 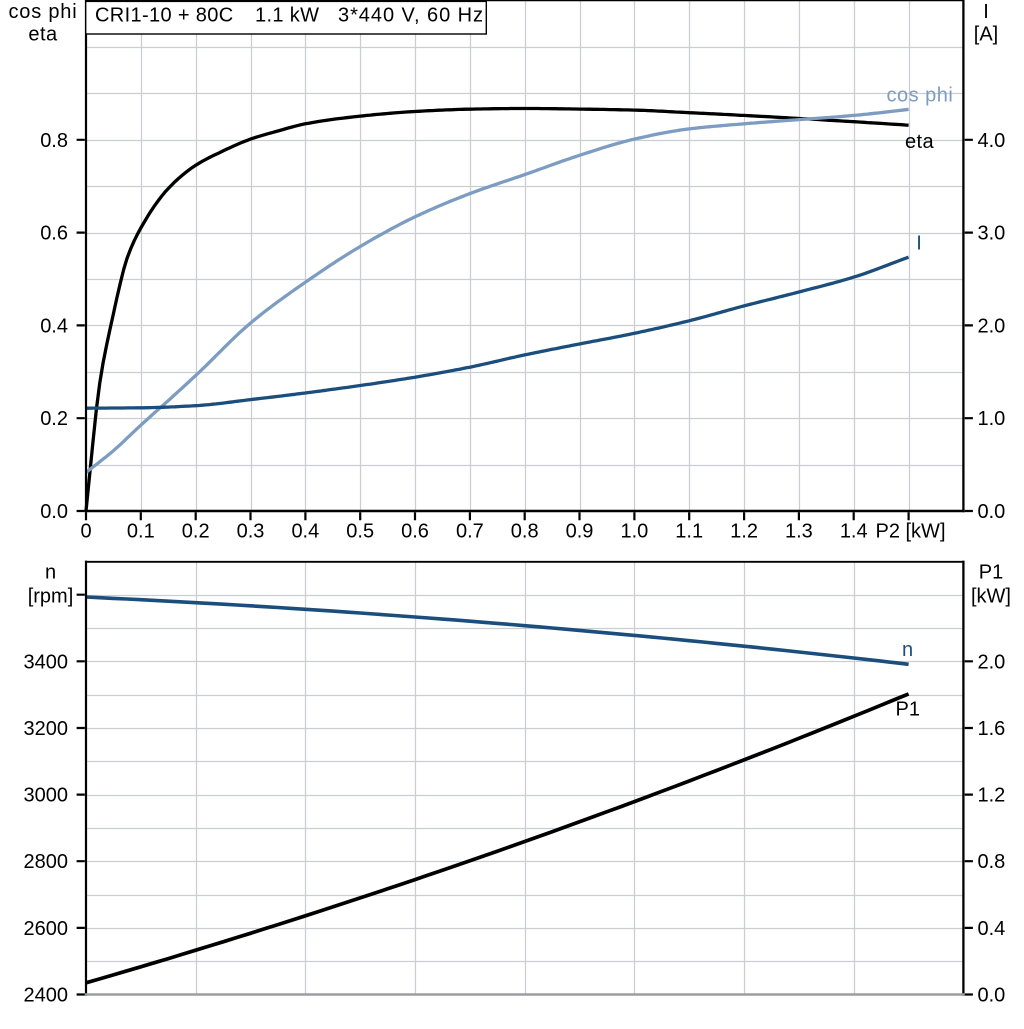 I want to click on svg-text: 0.5, so click(x=360, y=531).